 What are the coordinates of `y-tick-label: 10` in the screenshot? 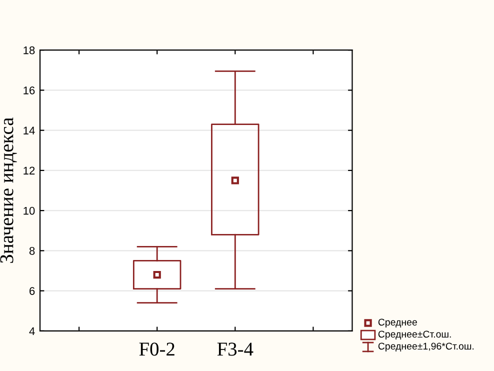 It's located at (29, 210).